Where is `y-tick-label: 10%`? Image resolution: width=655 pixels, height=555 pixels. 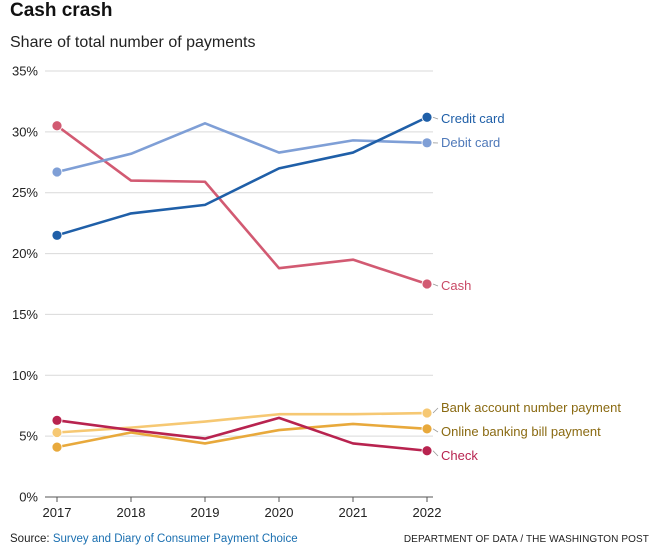
y-tick-label: 10% is located at coordinates (25, 375).